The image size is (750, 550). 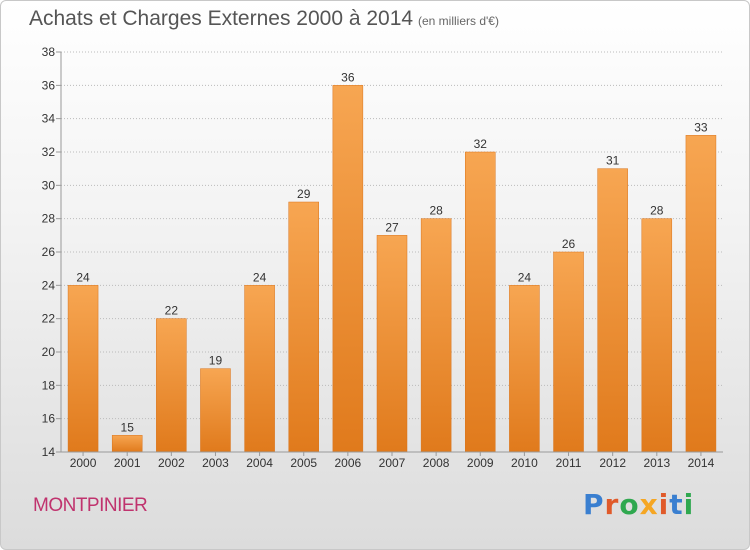 I want to click on x-tick-label: 2014, so click(x=701, y=463).